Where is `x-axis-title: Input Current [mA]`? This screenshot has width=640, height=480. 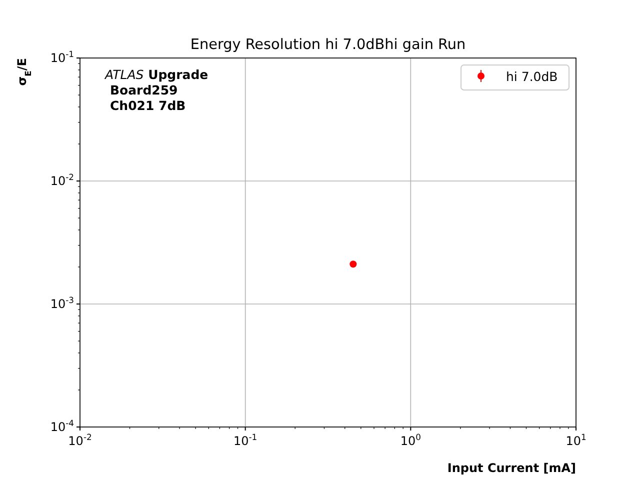 x-axis-title: Input Current [mA] is located at coordinates (511, 468).